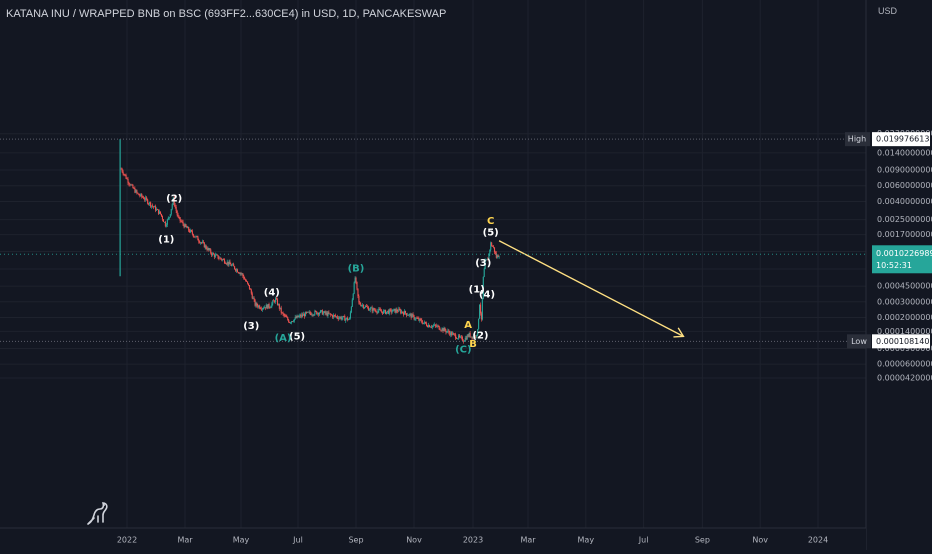 The image size is (932, 554). What do you see at coordinates (760, 540) in the screenshot?
I see `time-tick-label: Nov` at bounding box center [760, 540].